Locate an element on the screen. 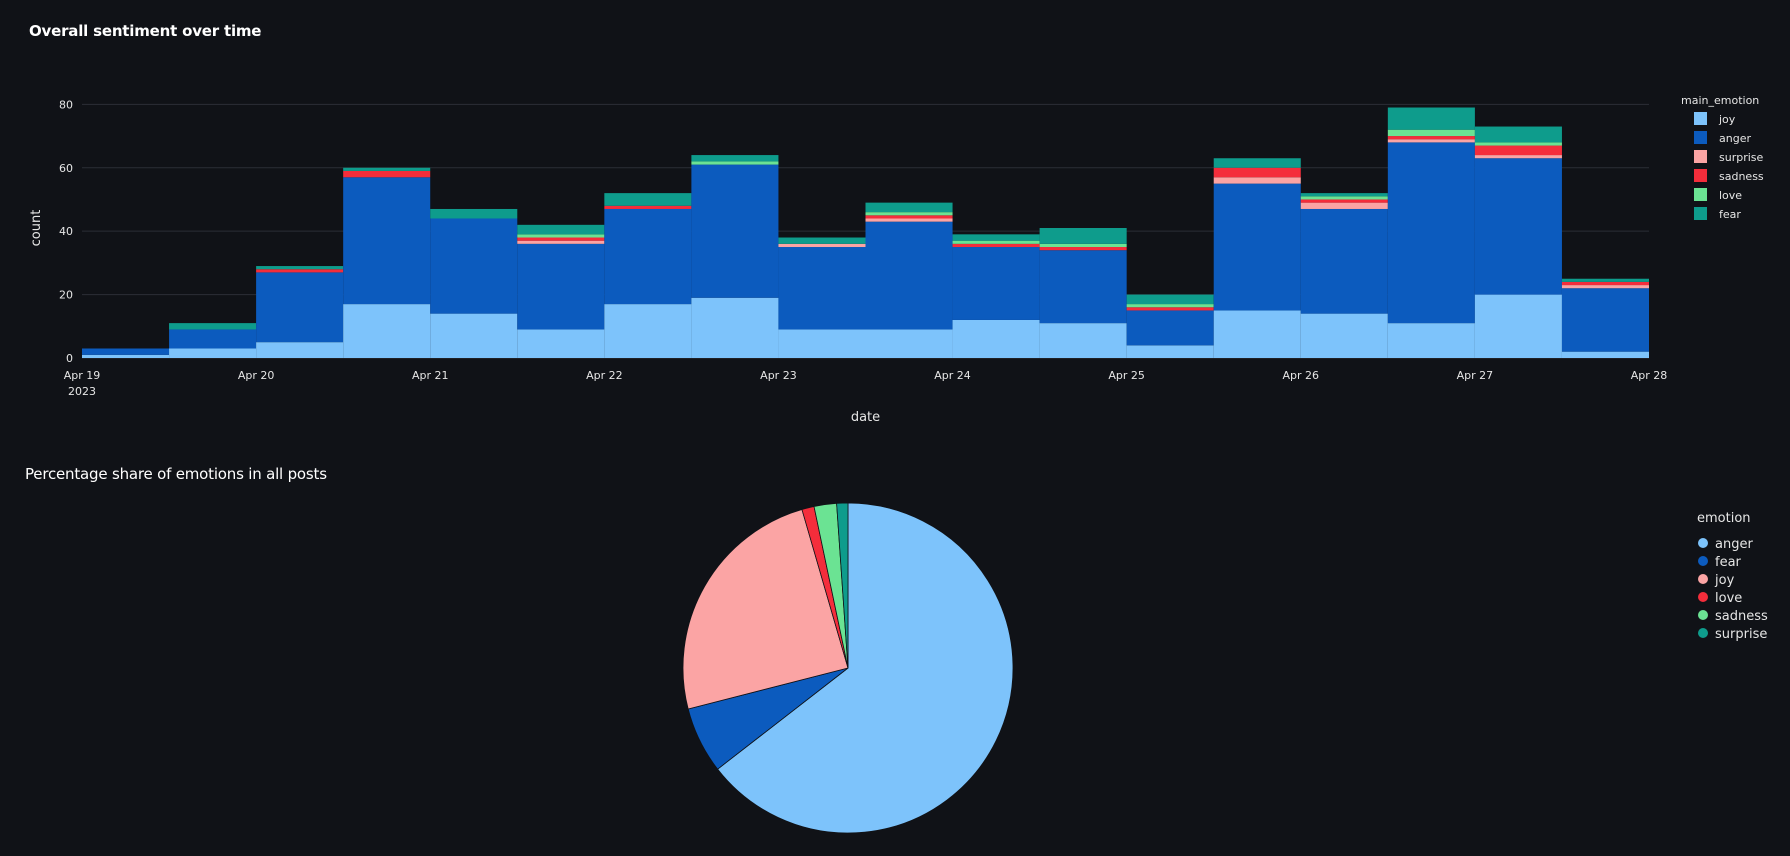  pie-slice-joy is located at coordinates (765, 609).